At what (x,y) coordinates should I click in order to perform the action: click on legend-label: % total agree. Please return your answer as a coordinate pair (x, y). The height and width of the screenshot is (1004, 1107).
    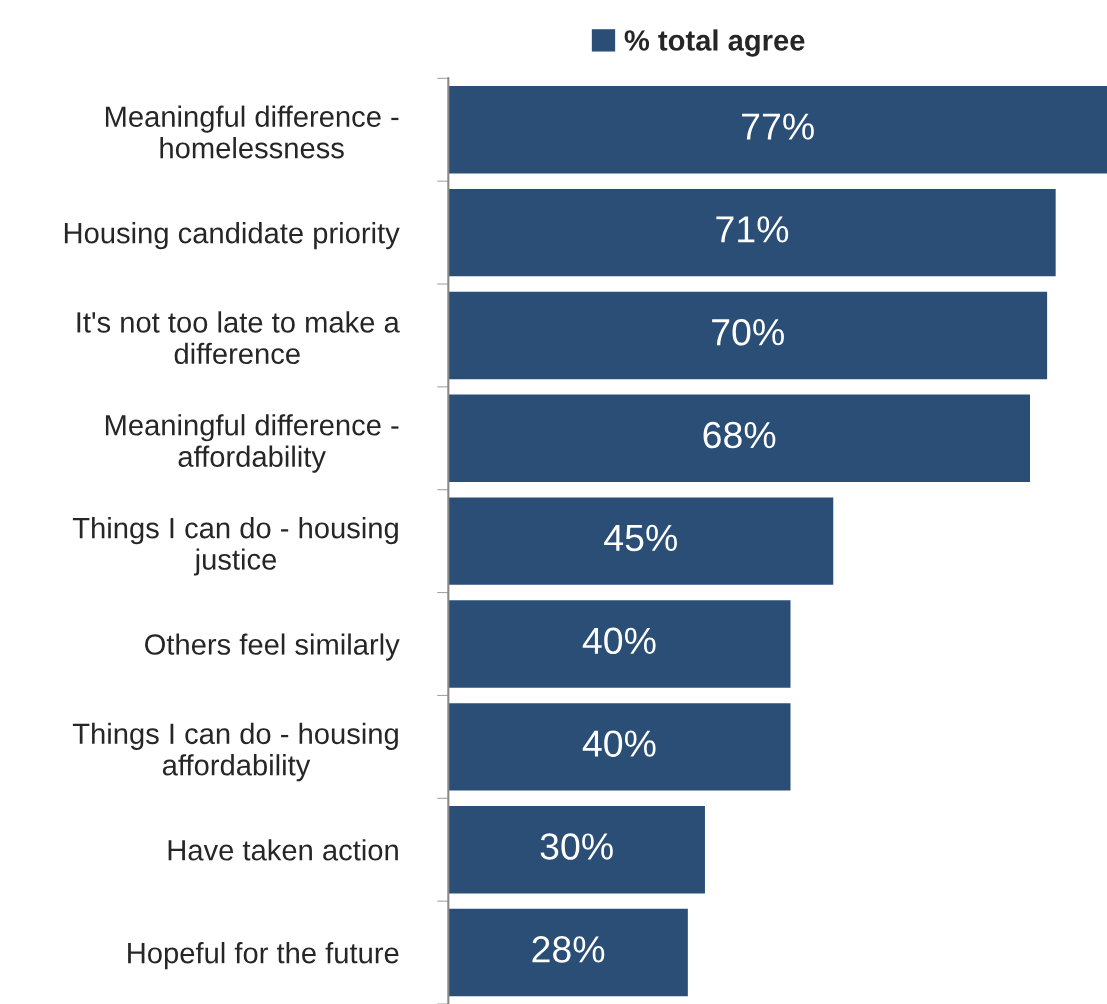
    Looking at the image, I should click on (714, 43).